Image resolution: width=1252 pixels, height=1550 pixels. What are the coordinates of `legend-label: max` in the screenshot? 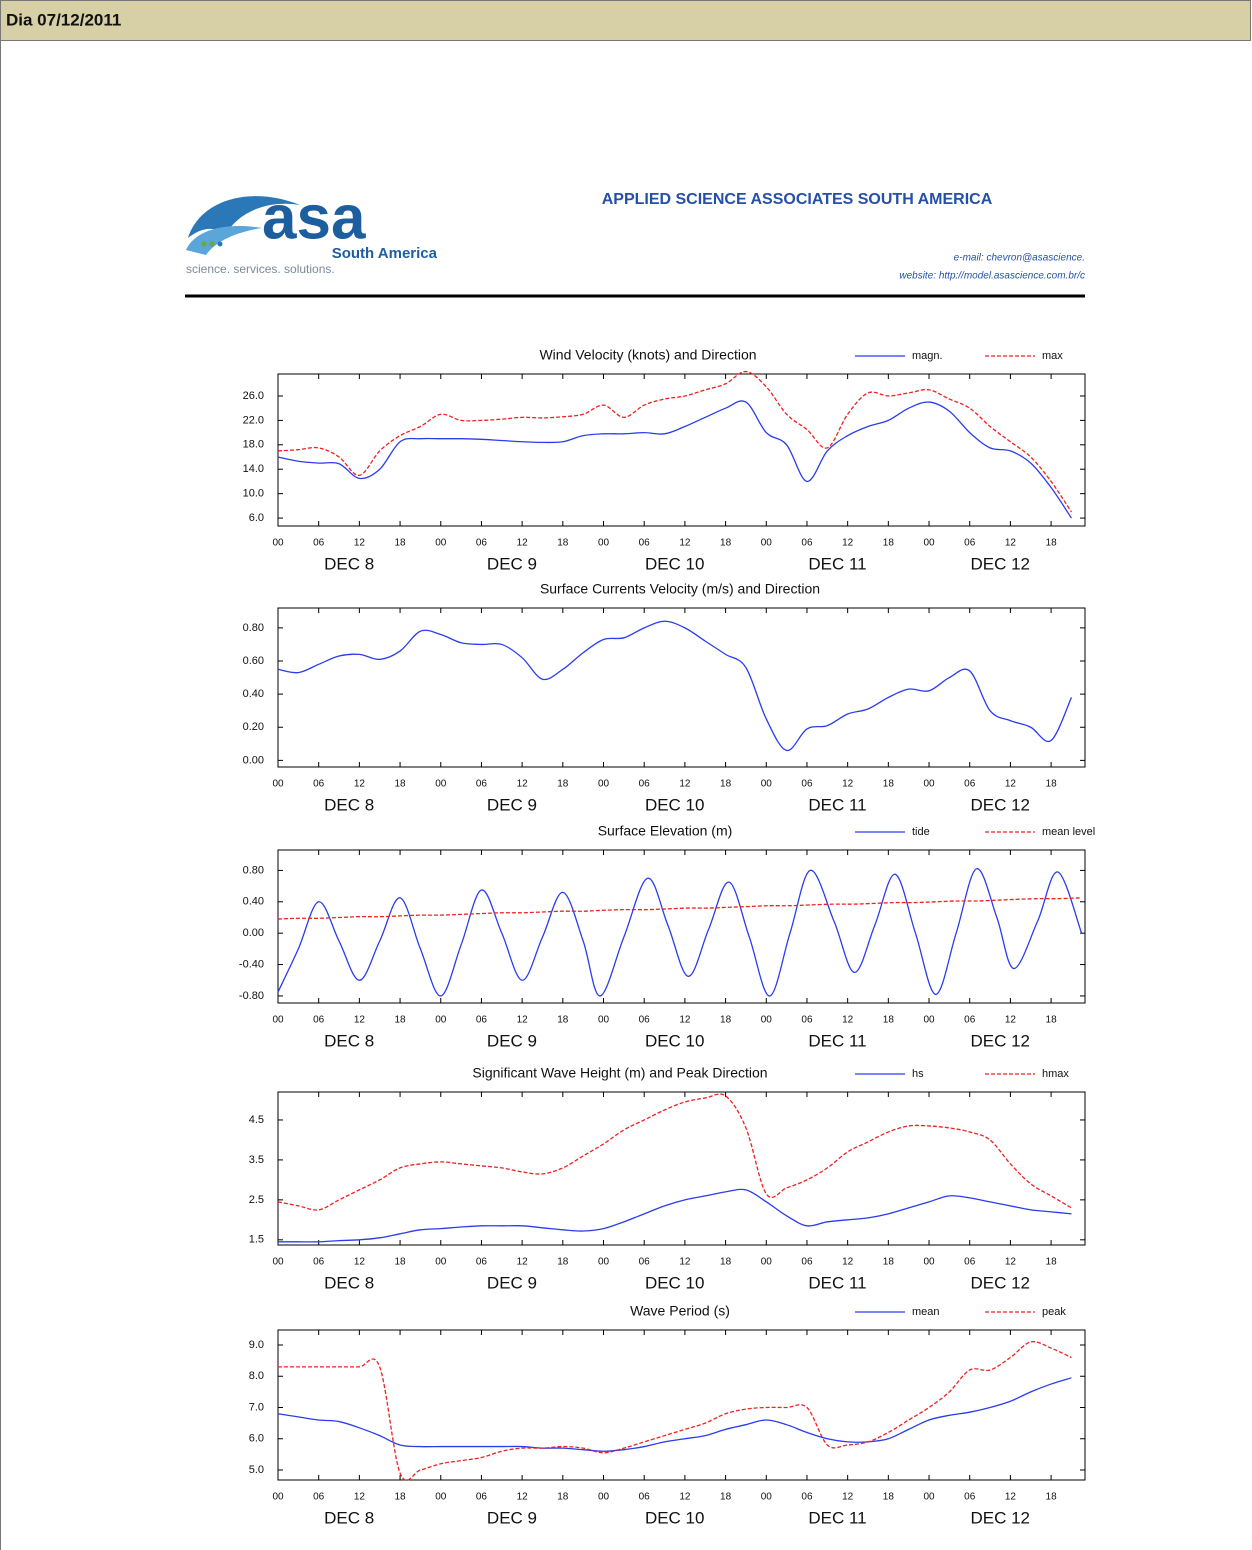 It's located at (1052, 356).